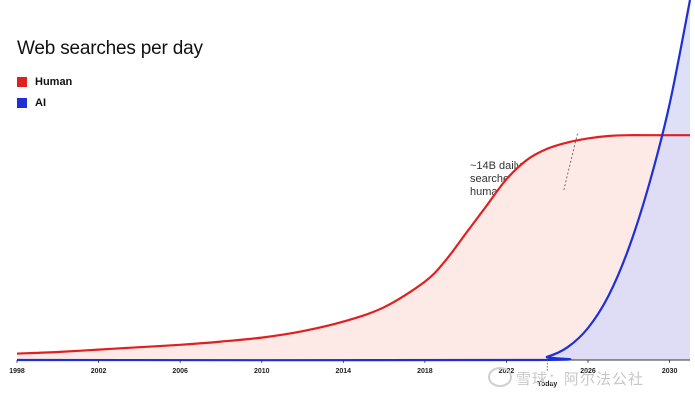 This screenshot has width=695, height=400. I want to click on legend-item-ai: AI, so click(44, 102).